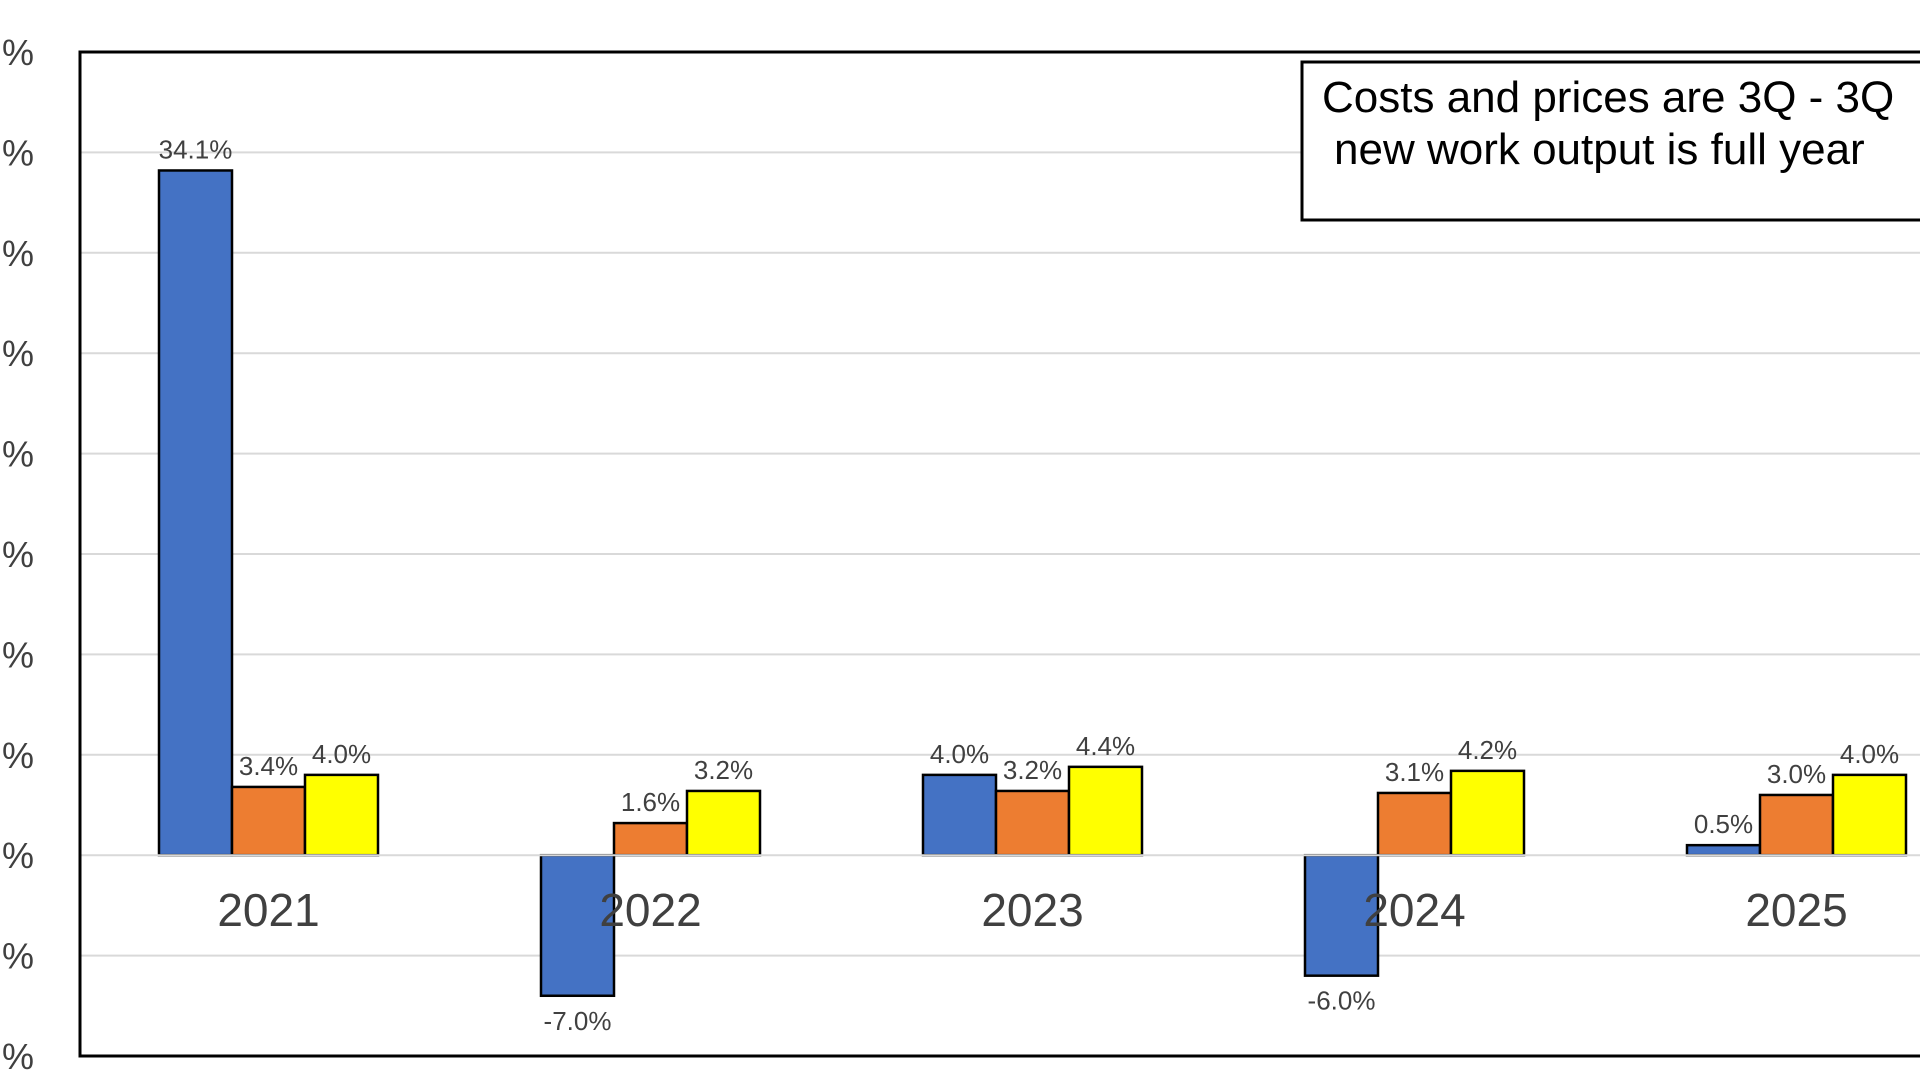  What do you see at coordinates (341, 754) in the screenshot?
I see `data-label-2021-series-3: 4.0%` at bounding box center [341, 754].